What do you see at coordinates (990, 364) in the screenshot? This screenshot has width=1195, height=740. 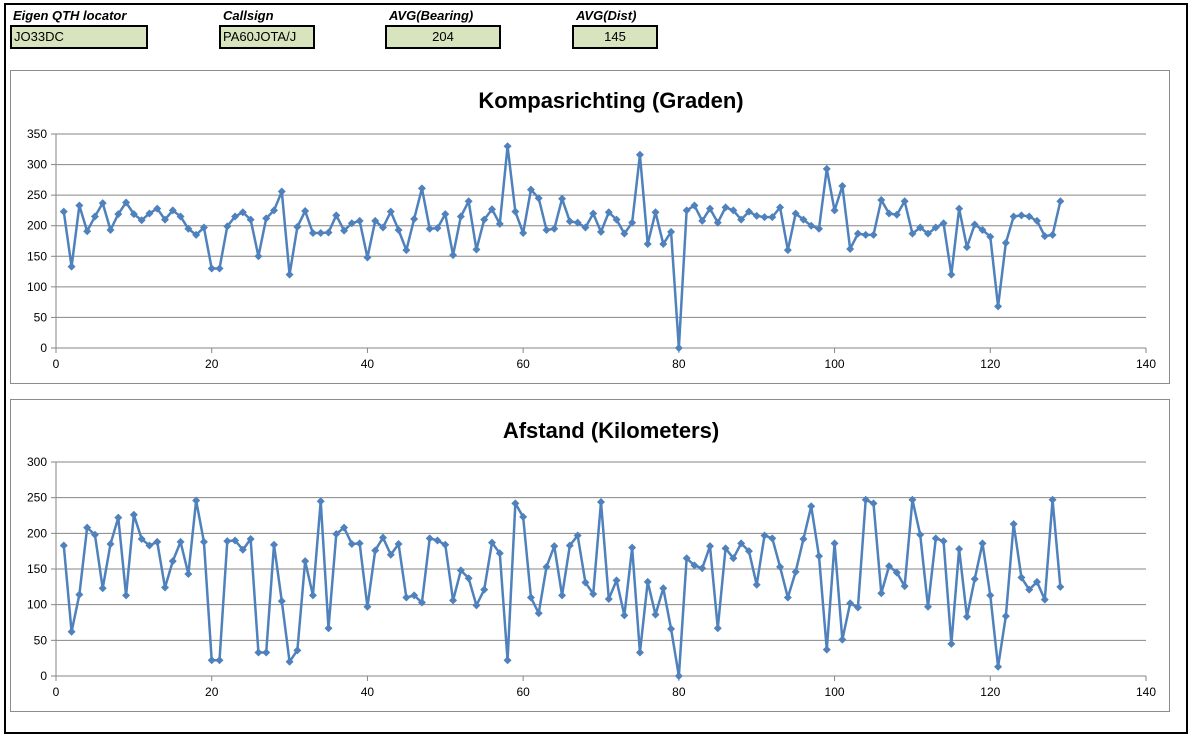 I see `bearing-x-tick-label: 120` at bounding box center [990, 364].